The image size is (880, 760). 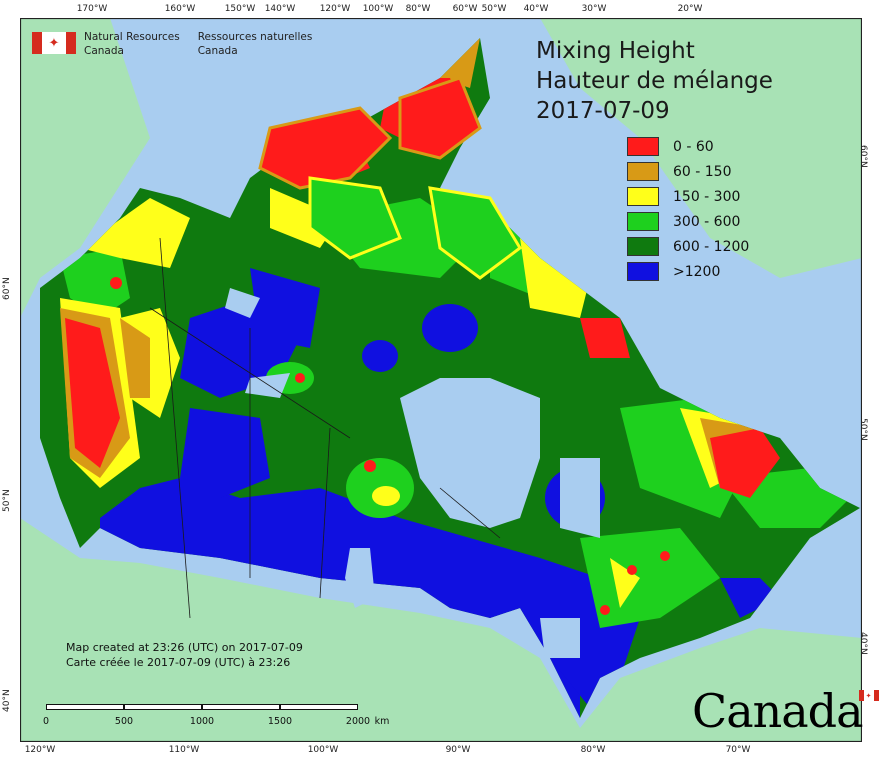 I want to click on canada-wordmark: Canada ✦, so click(x=785, y=711).